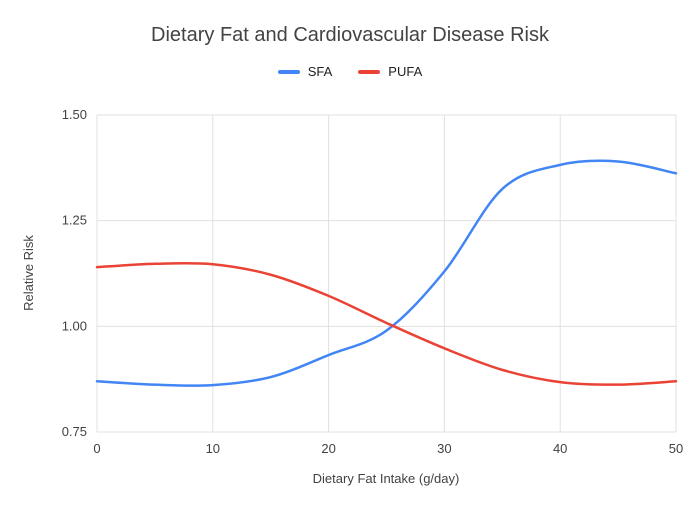 This screenshot has height=516, width=700. I want to click on legend-label-pufa: PUFA, so click(405, 71).